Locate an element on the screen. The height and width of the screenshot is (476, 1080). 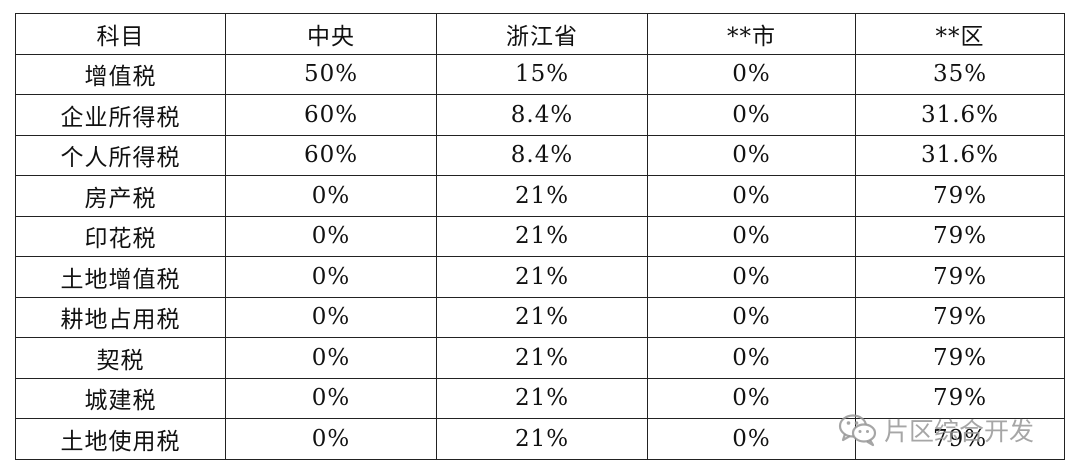
header-province: 浙江省 is located at coordinates (542, 34).